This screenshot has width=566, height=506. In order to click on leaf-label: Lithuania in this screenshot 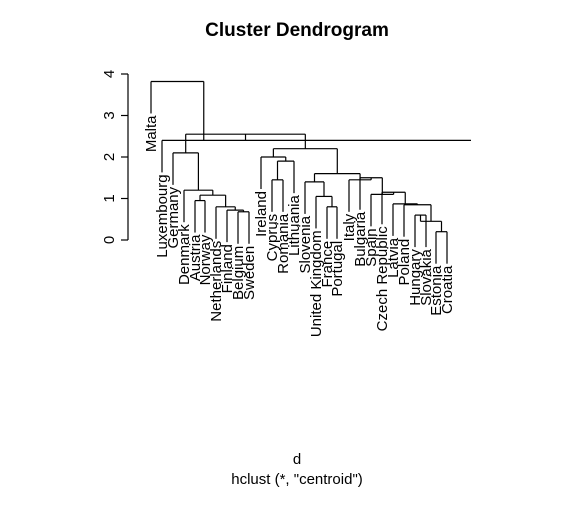, I will do `click(294, 225)`.